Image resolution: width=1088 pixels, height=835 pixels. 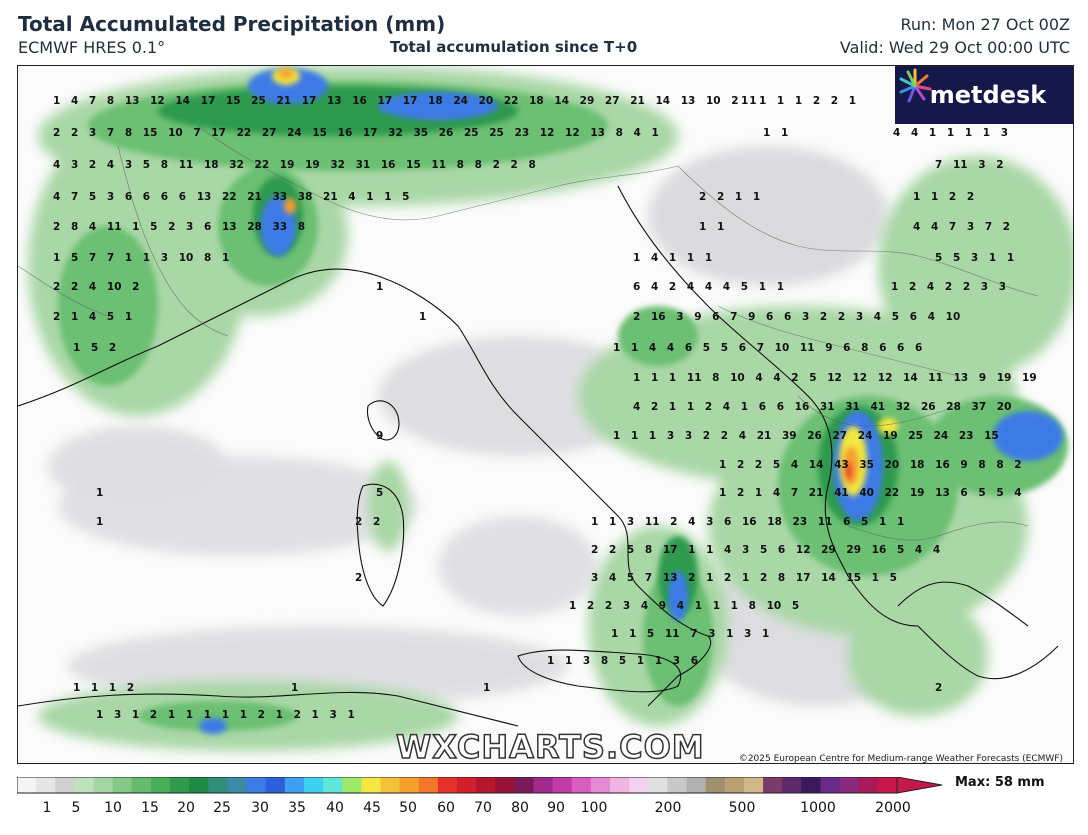 What do you see at coordinates (520, 808) in the screenshot?
I see `scale-tick: 80` at bounding box center [520, 808].